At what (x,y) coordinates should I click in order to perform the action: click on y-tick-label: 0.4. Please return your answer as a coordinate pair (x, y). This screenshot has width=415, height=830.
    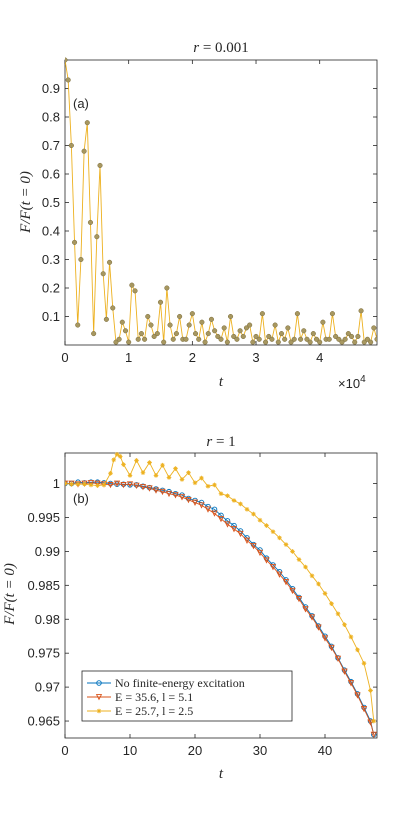
    Looking at the image, I should click on (51, 231).